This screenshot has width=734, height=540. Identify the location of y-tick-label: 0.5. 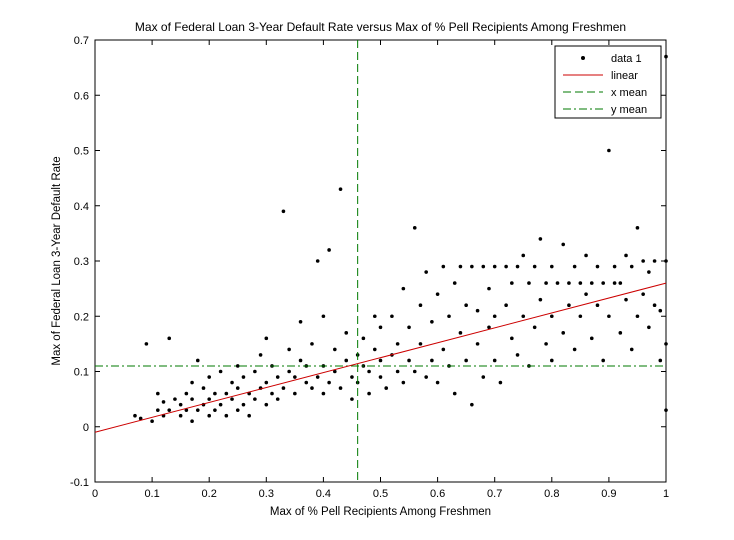
(81, 152).